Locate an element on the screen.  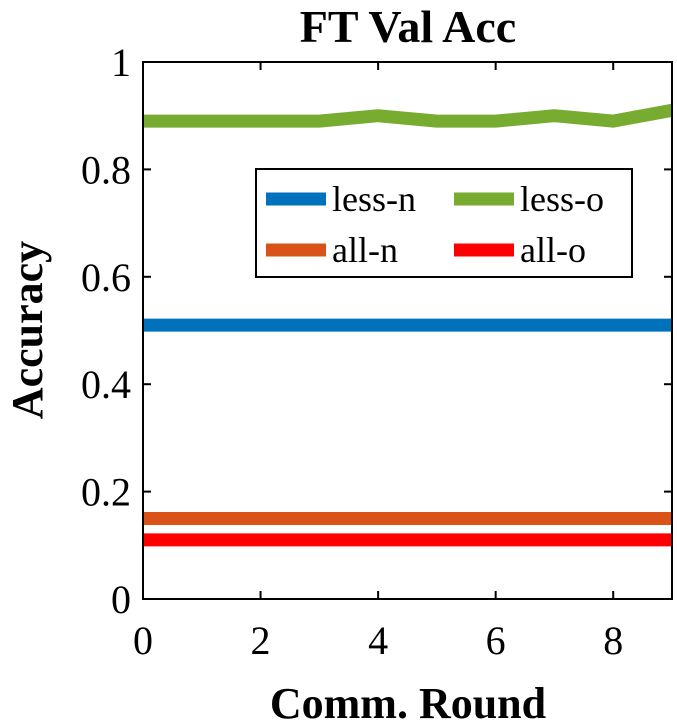
legend-label-all-o: all-o is located at coordinates (553, 250).